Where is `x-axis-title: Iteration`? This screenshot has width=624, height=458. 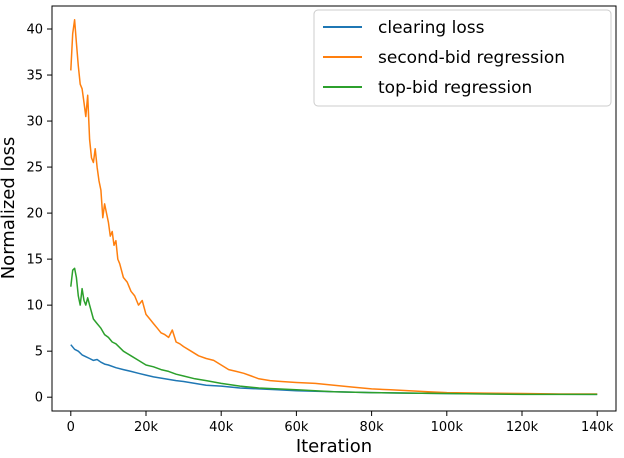
x-axis-title: Iteration is located at coordinates (334, 446).